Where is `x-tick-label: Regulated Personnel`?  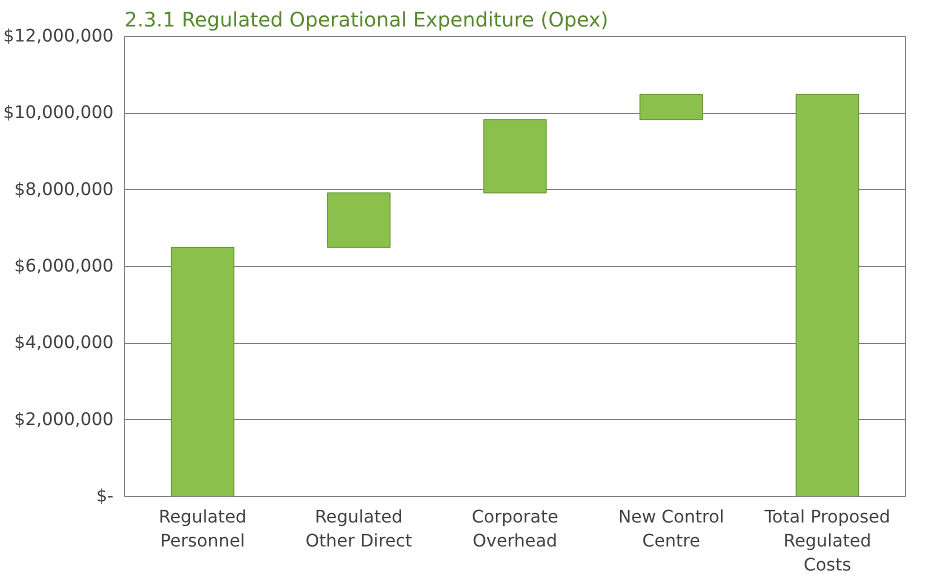 x-tick-label: Regulated Personnel is located at coordinates (202, 530).